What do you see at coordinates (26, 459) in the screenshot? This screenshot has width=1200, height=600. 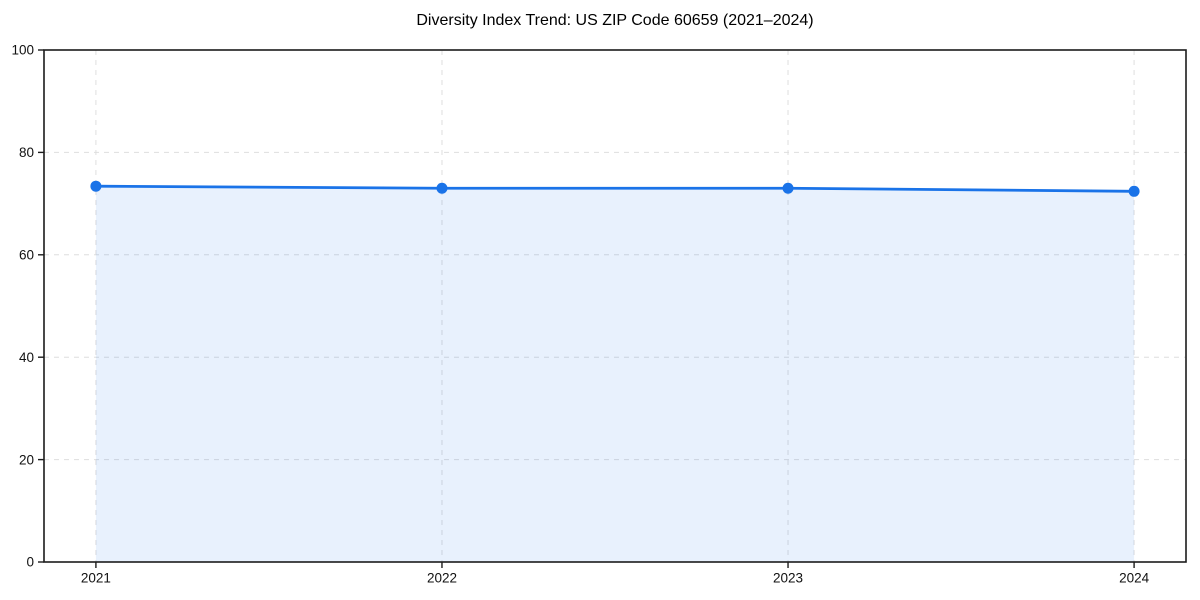 I see `y-tick-label: 20` at bounding box center [26, 459].